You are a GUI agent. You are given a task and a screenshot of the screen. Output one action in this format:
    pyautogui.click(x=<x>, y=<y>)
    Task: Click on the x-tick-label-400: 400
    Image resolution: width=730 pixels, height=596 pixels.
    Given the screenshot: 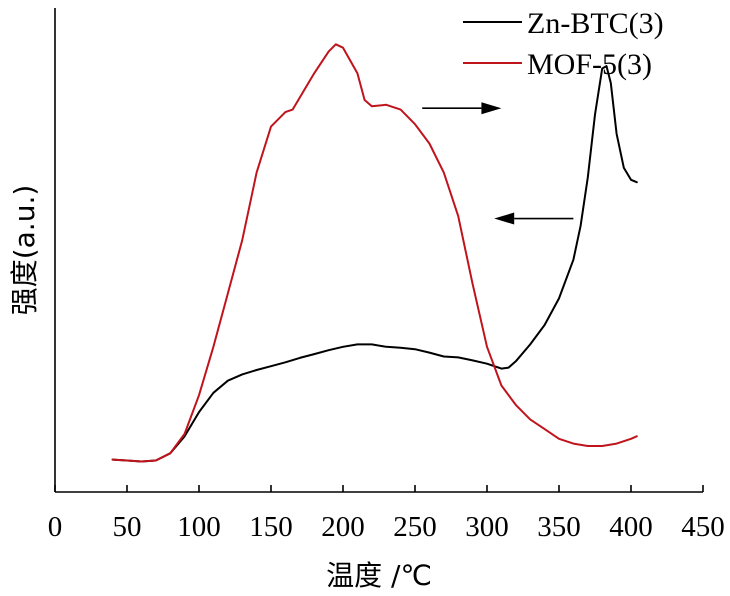 What is the action you would take?
    pyautogui.click(x=631, y=527)
    